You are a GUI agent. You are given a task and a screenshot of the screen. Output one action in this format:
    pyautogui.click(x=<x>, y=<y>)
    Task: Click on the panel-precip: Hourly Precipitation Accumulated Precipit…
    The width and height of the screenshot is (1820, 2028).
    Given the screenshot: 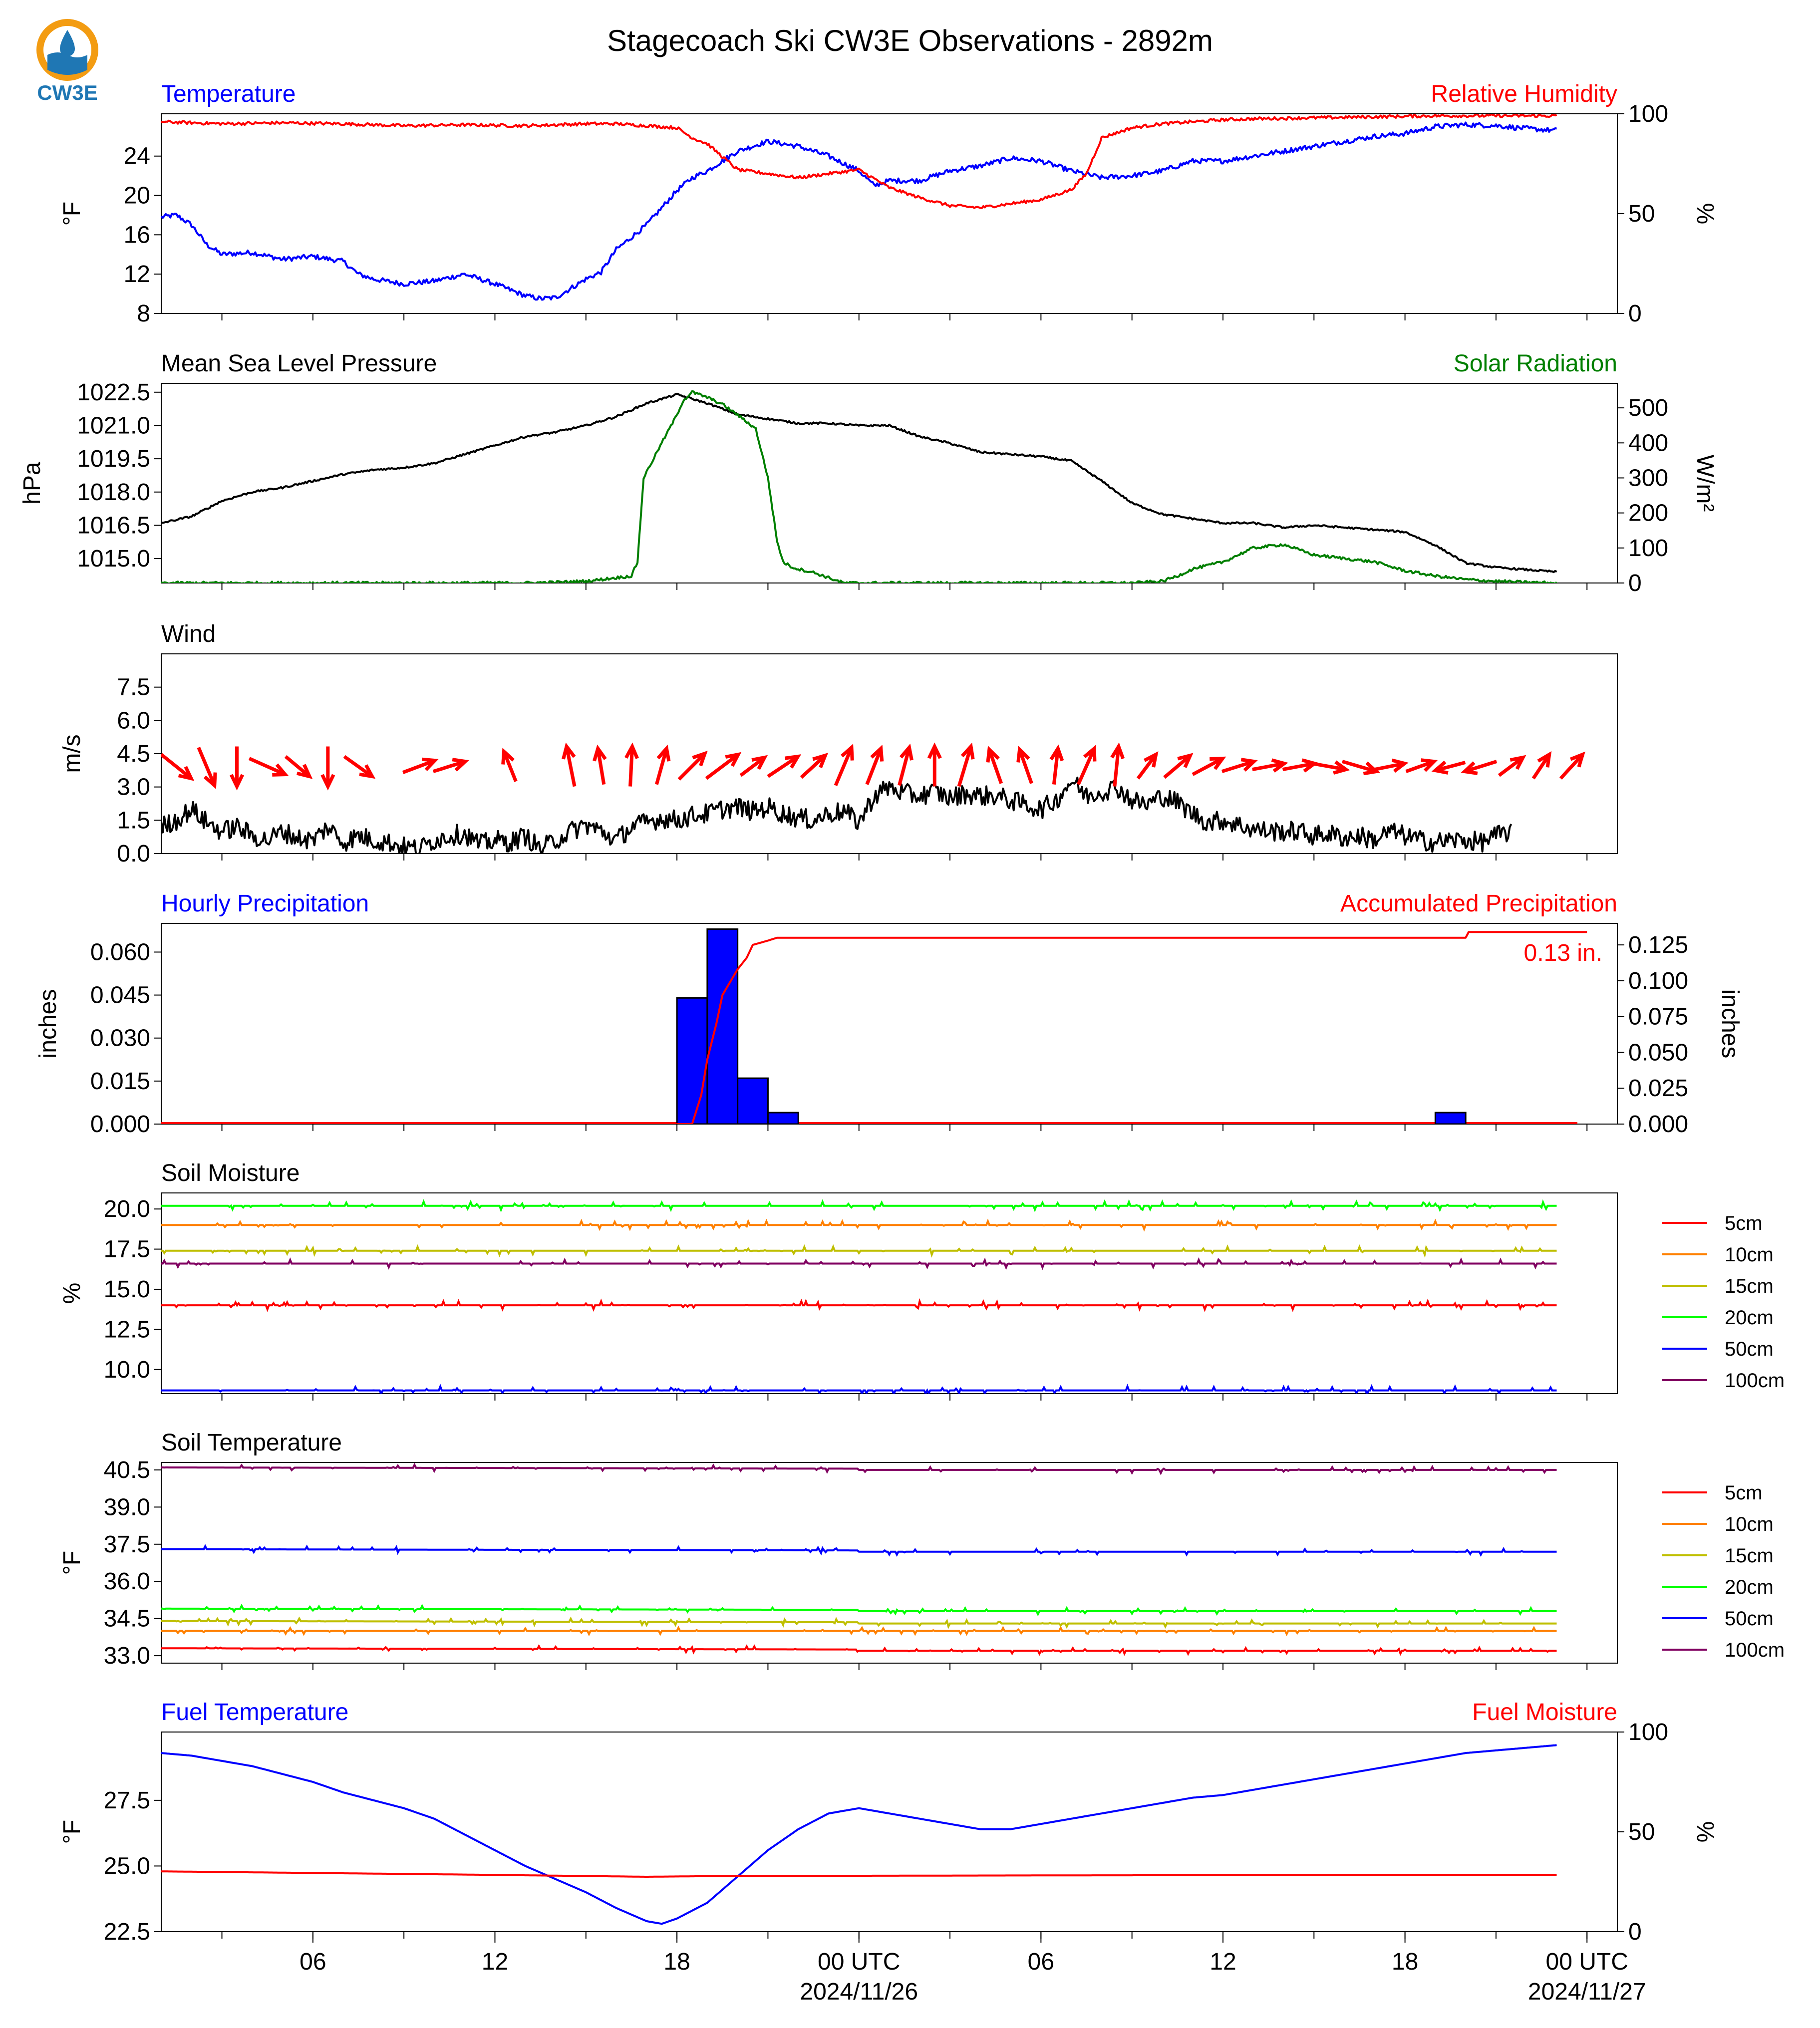 What is the action you would take?
    pyautogui.click(x=889, y=1014)
    